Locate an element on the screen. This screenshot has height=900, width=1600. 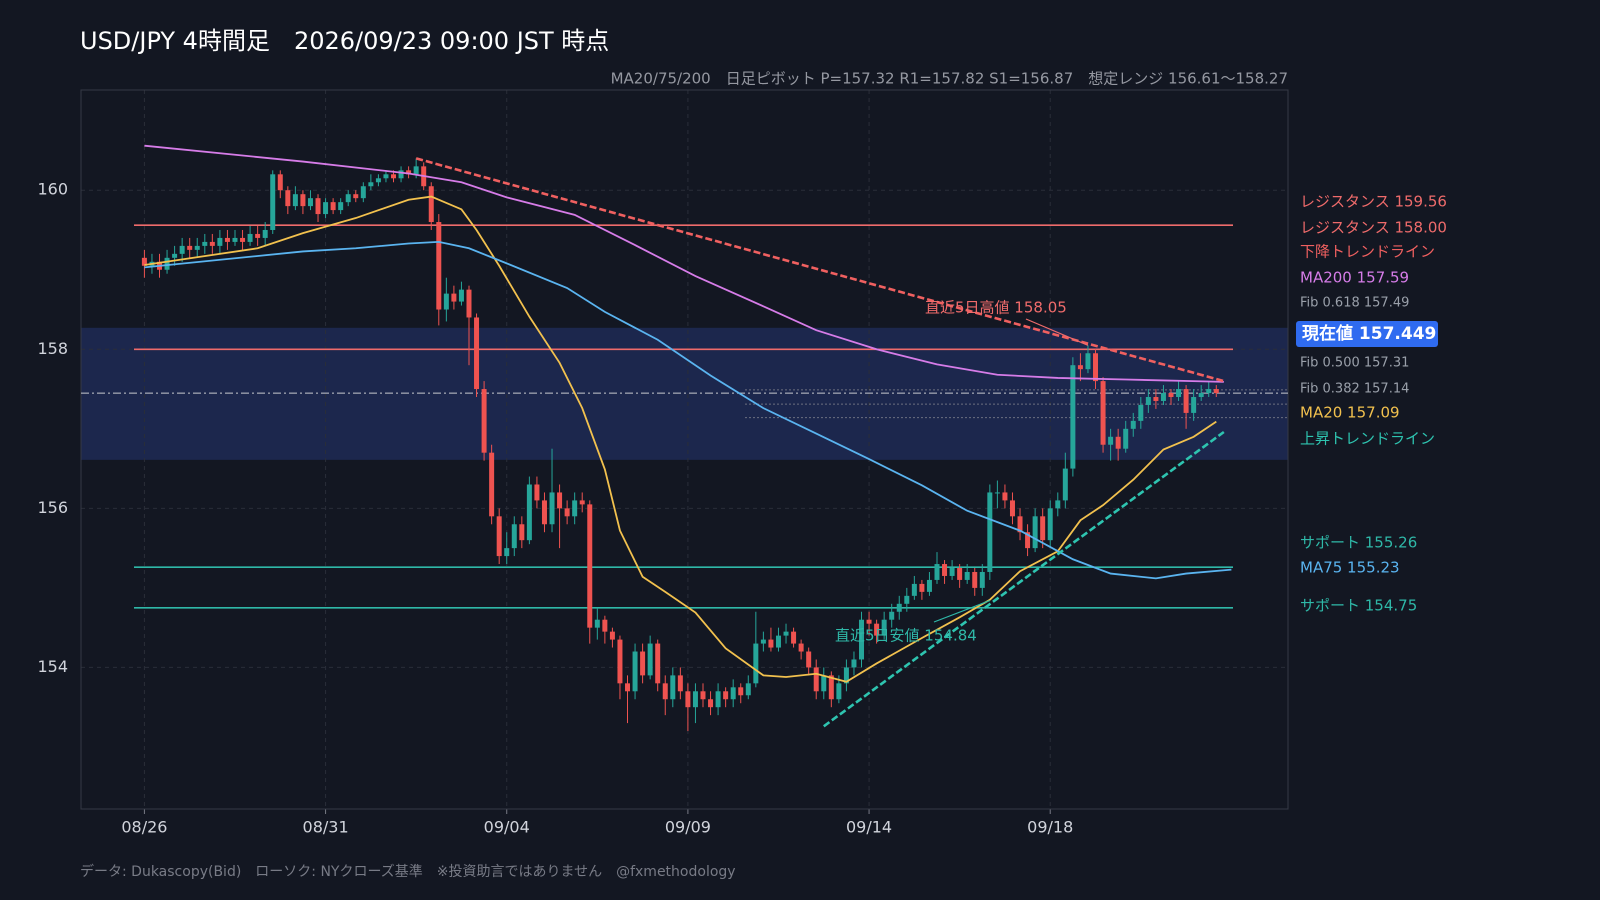
y-tick-label: 156 is located at coordinates (52, 507).